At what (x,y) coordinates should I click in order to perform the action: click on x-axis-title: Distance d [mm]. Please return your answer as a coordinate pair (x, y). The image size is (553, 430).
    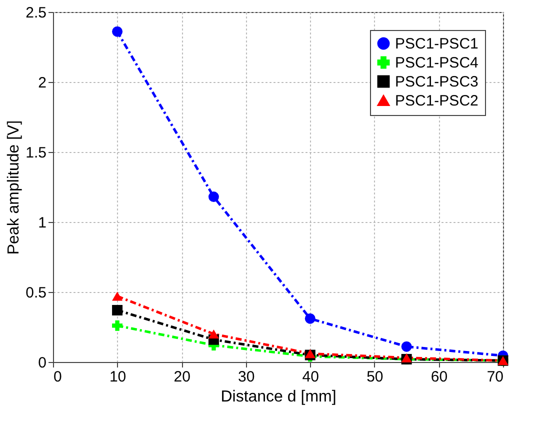
    Looking at the image, I should click on (278, 397).